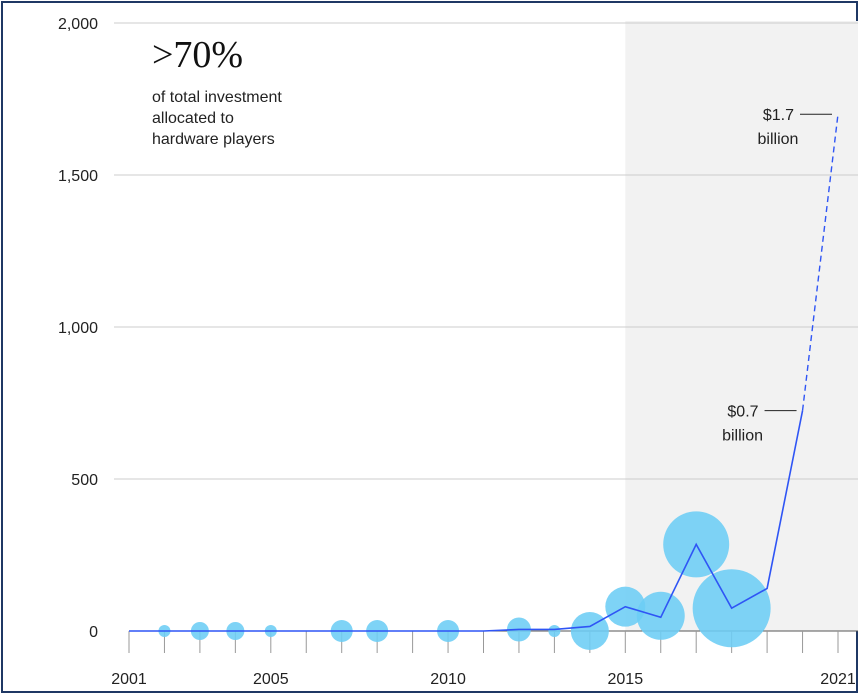  What do you see at coordinates (742, 412) in the screenshot?
I see `annotation-value: $0.7` at bounding box center [742, 412].